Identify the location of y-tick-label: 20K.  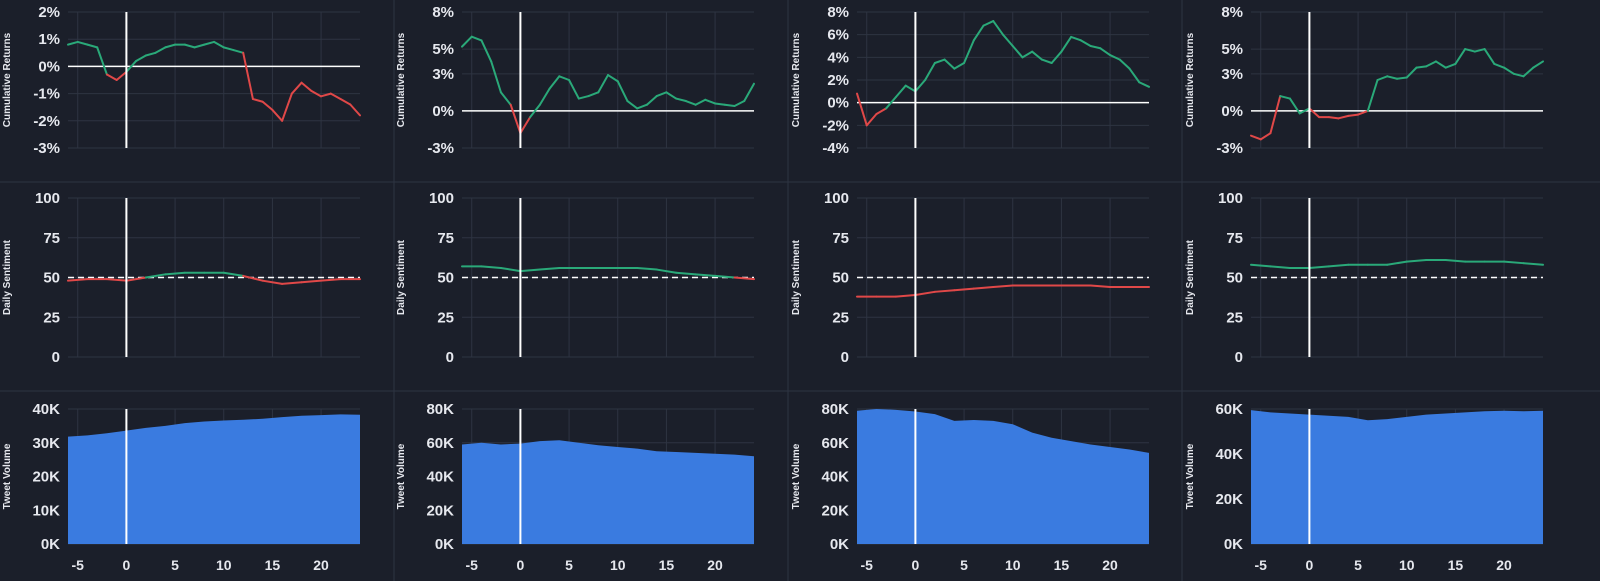
(1229, 499).